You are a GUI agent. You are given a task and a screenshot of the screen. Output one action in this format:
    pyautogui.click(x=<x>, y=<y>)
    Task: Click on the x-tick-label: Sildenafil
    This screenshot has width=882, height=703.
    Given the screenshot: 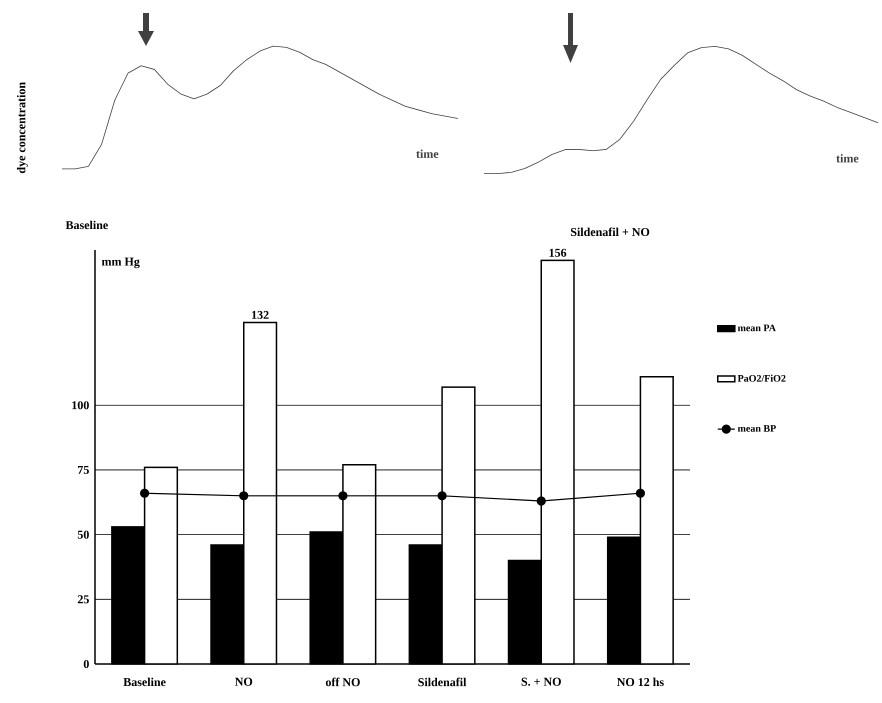 What is the action you would take?
    pyautogui.click(x=442, y=682)
    